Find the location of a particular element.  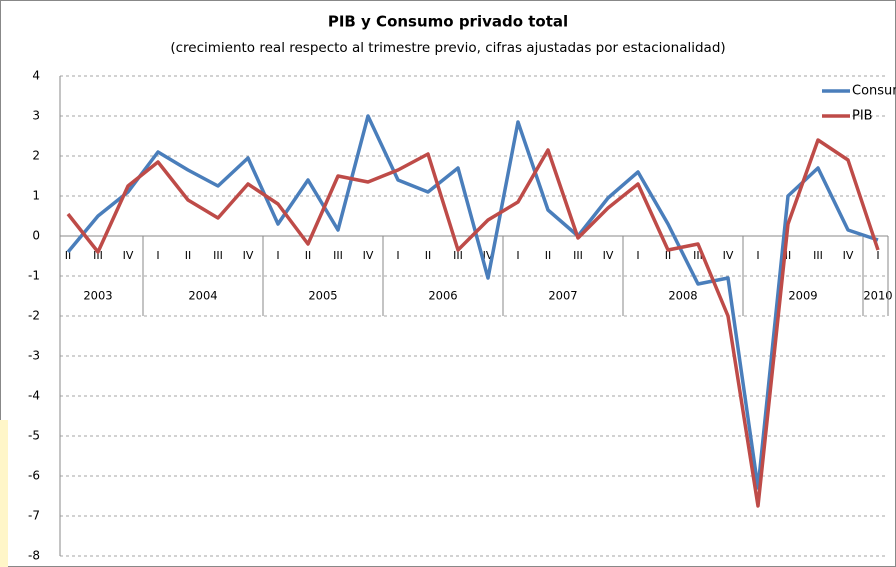

legend-label: PIB is located at coordinates (862, 116).